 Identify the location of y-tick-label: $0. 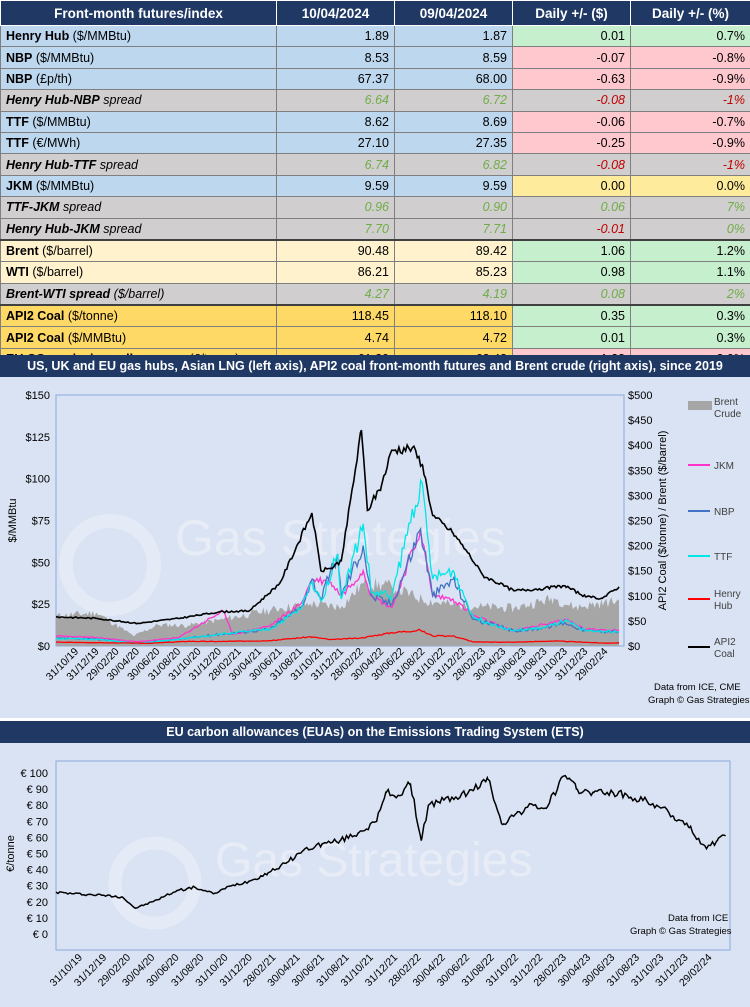
(44, 647).